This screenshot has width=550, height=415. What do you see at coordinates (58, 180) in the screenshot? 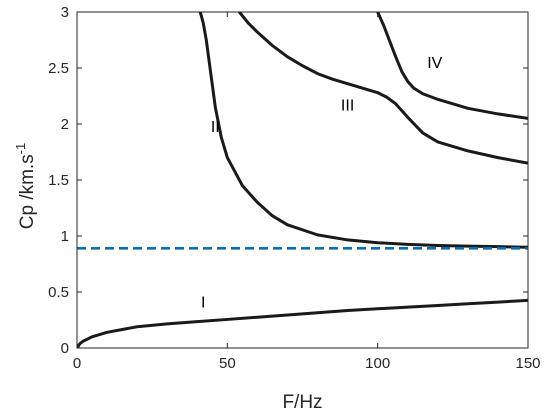
I see `y-tick-label: 1.5` at bounding box center [58, 180].